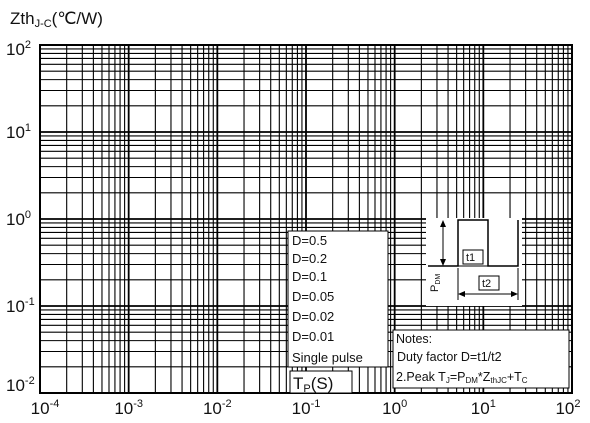 This screenshot has width=590, height=423. What do you see at coordinates (20, 306) in the screenshot?
I see `y-tick-label: 10⁻¹` at bounding box center [20, 306].